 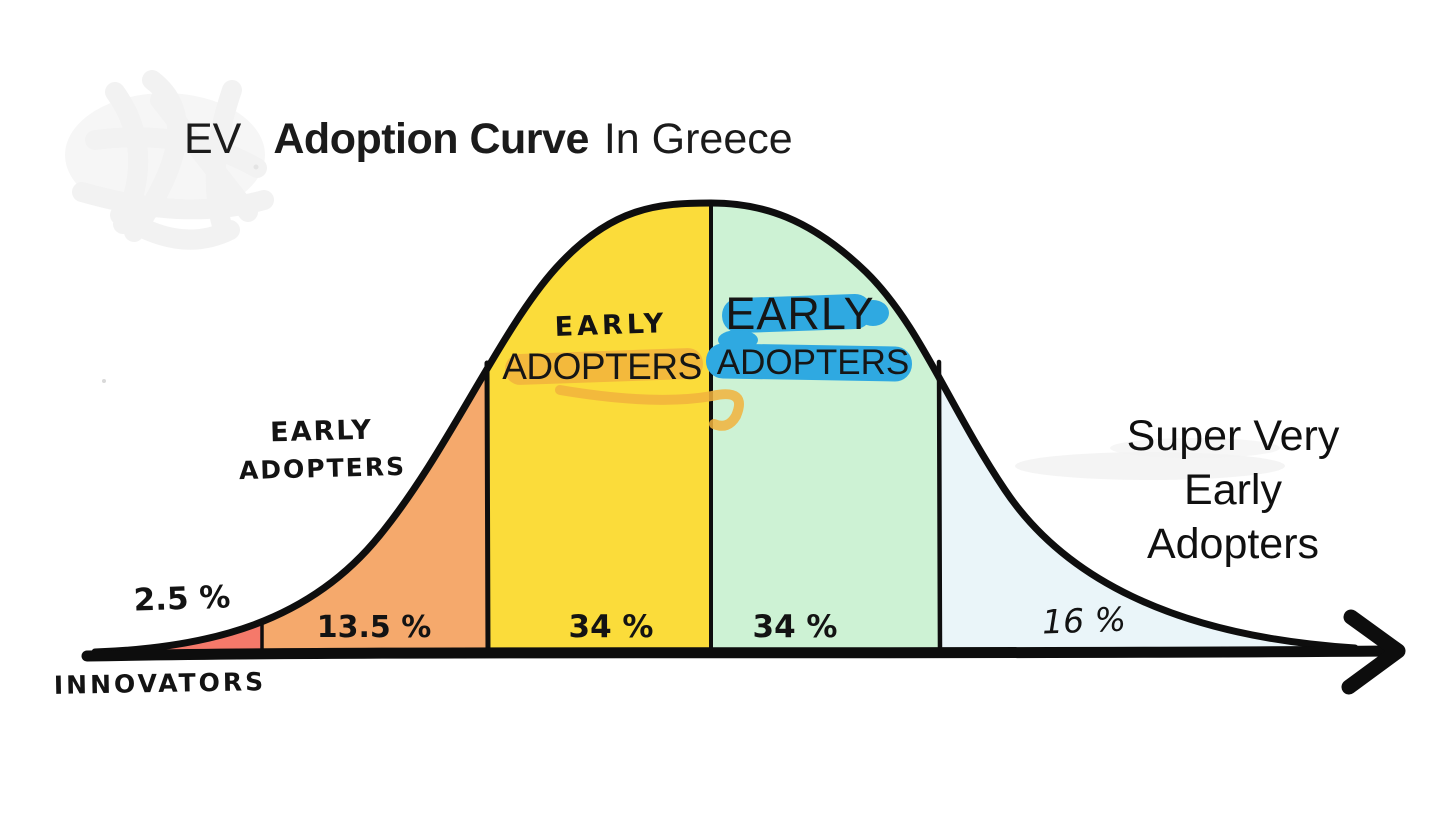 I want to click on percent-early-adopters: 13.5 %, so click(x=374, y=627).